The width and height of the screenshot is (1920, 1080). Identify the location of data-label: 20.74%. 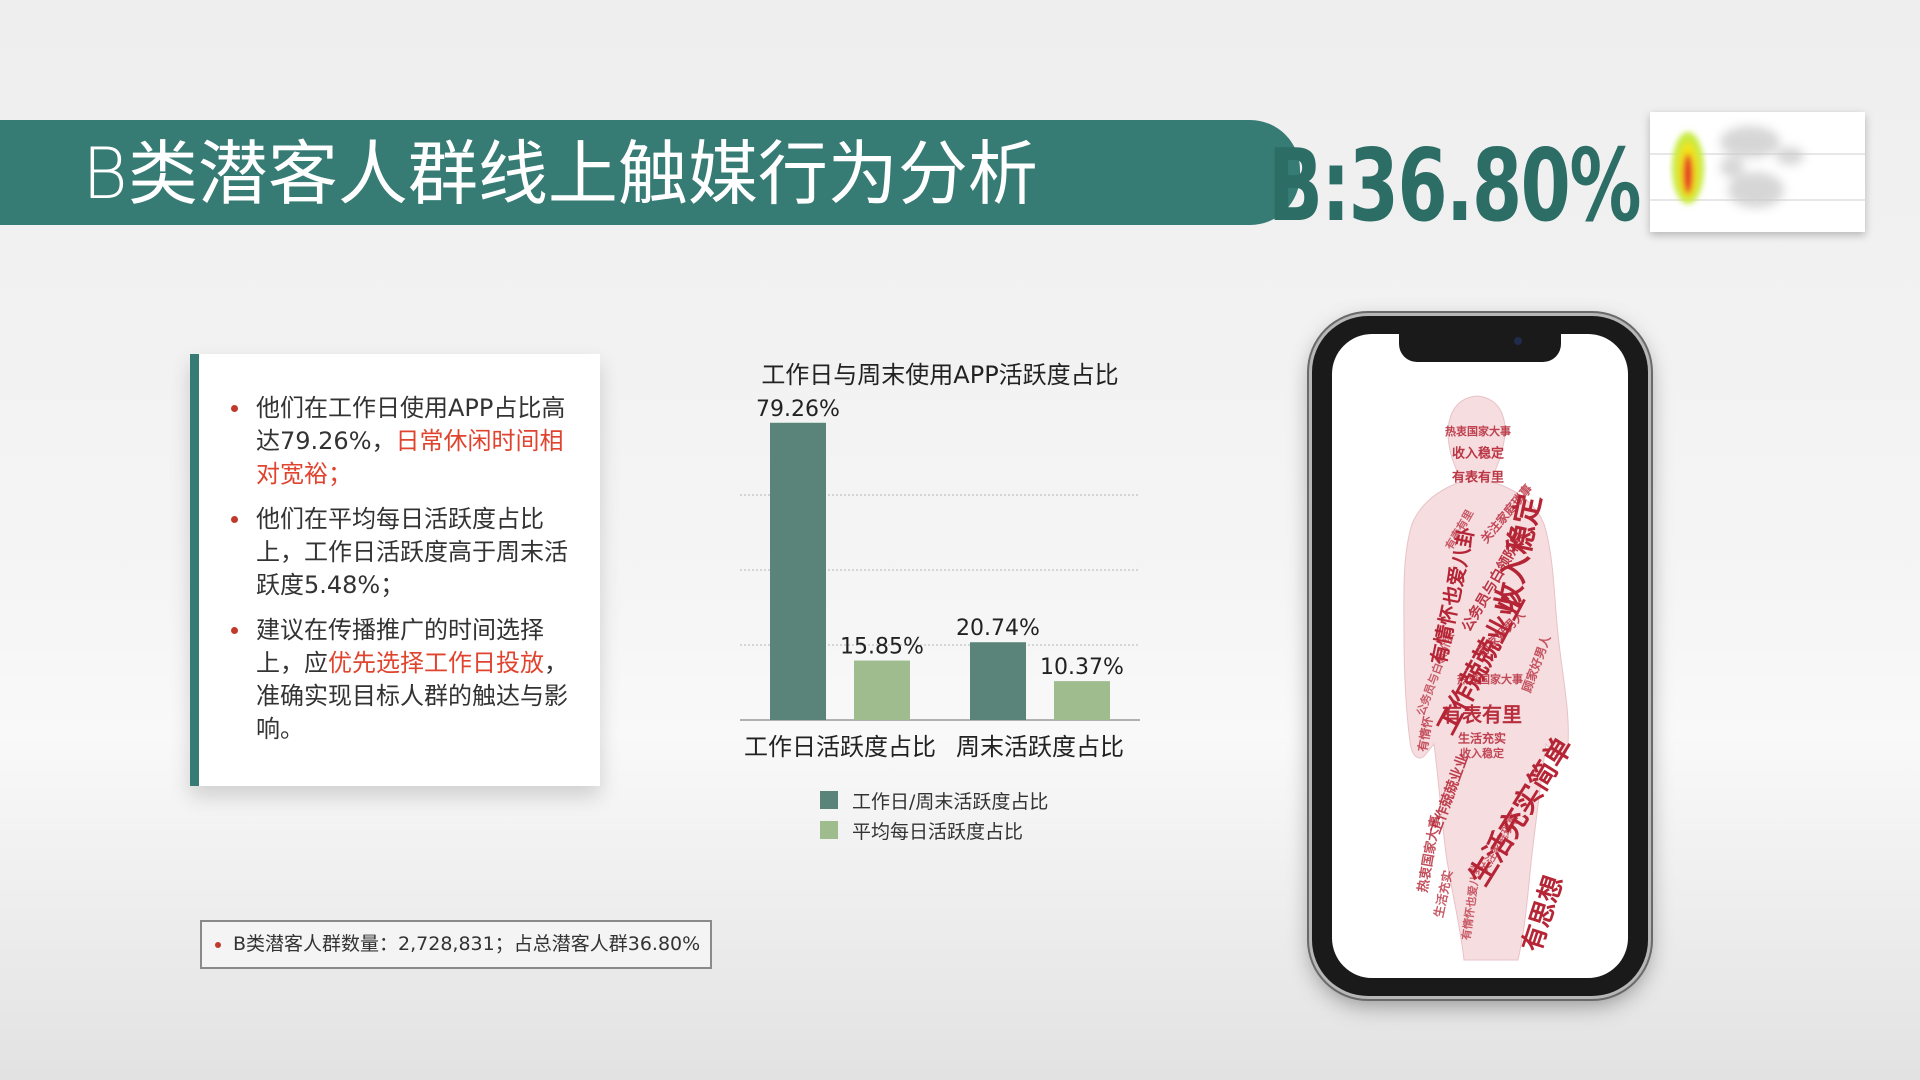
(998, 628).